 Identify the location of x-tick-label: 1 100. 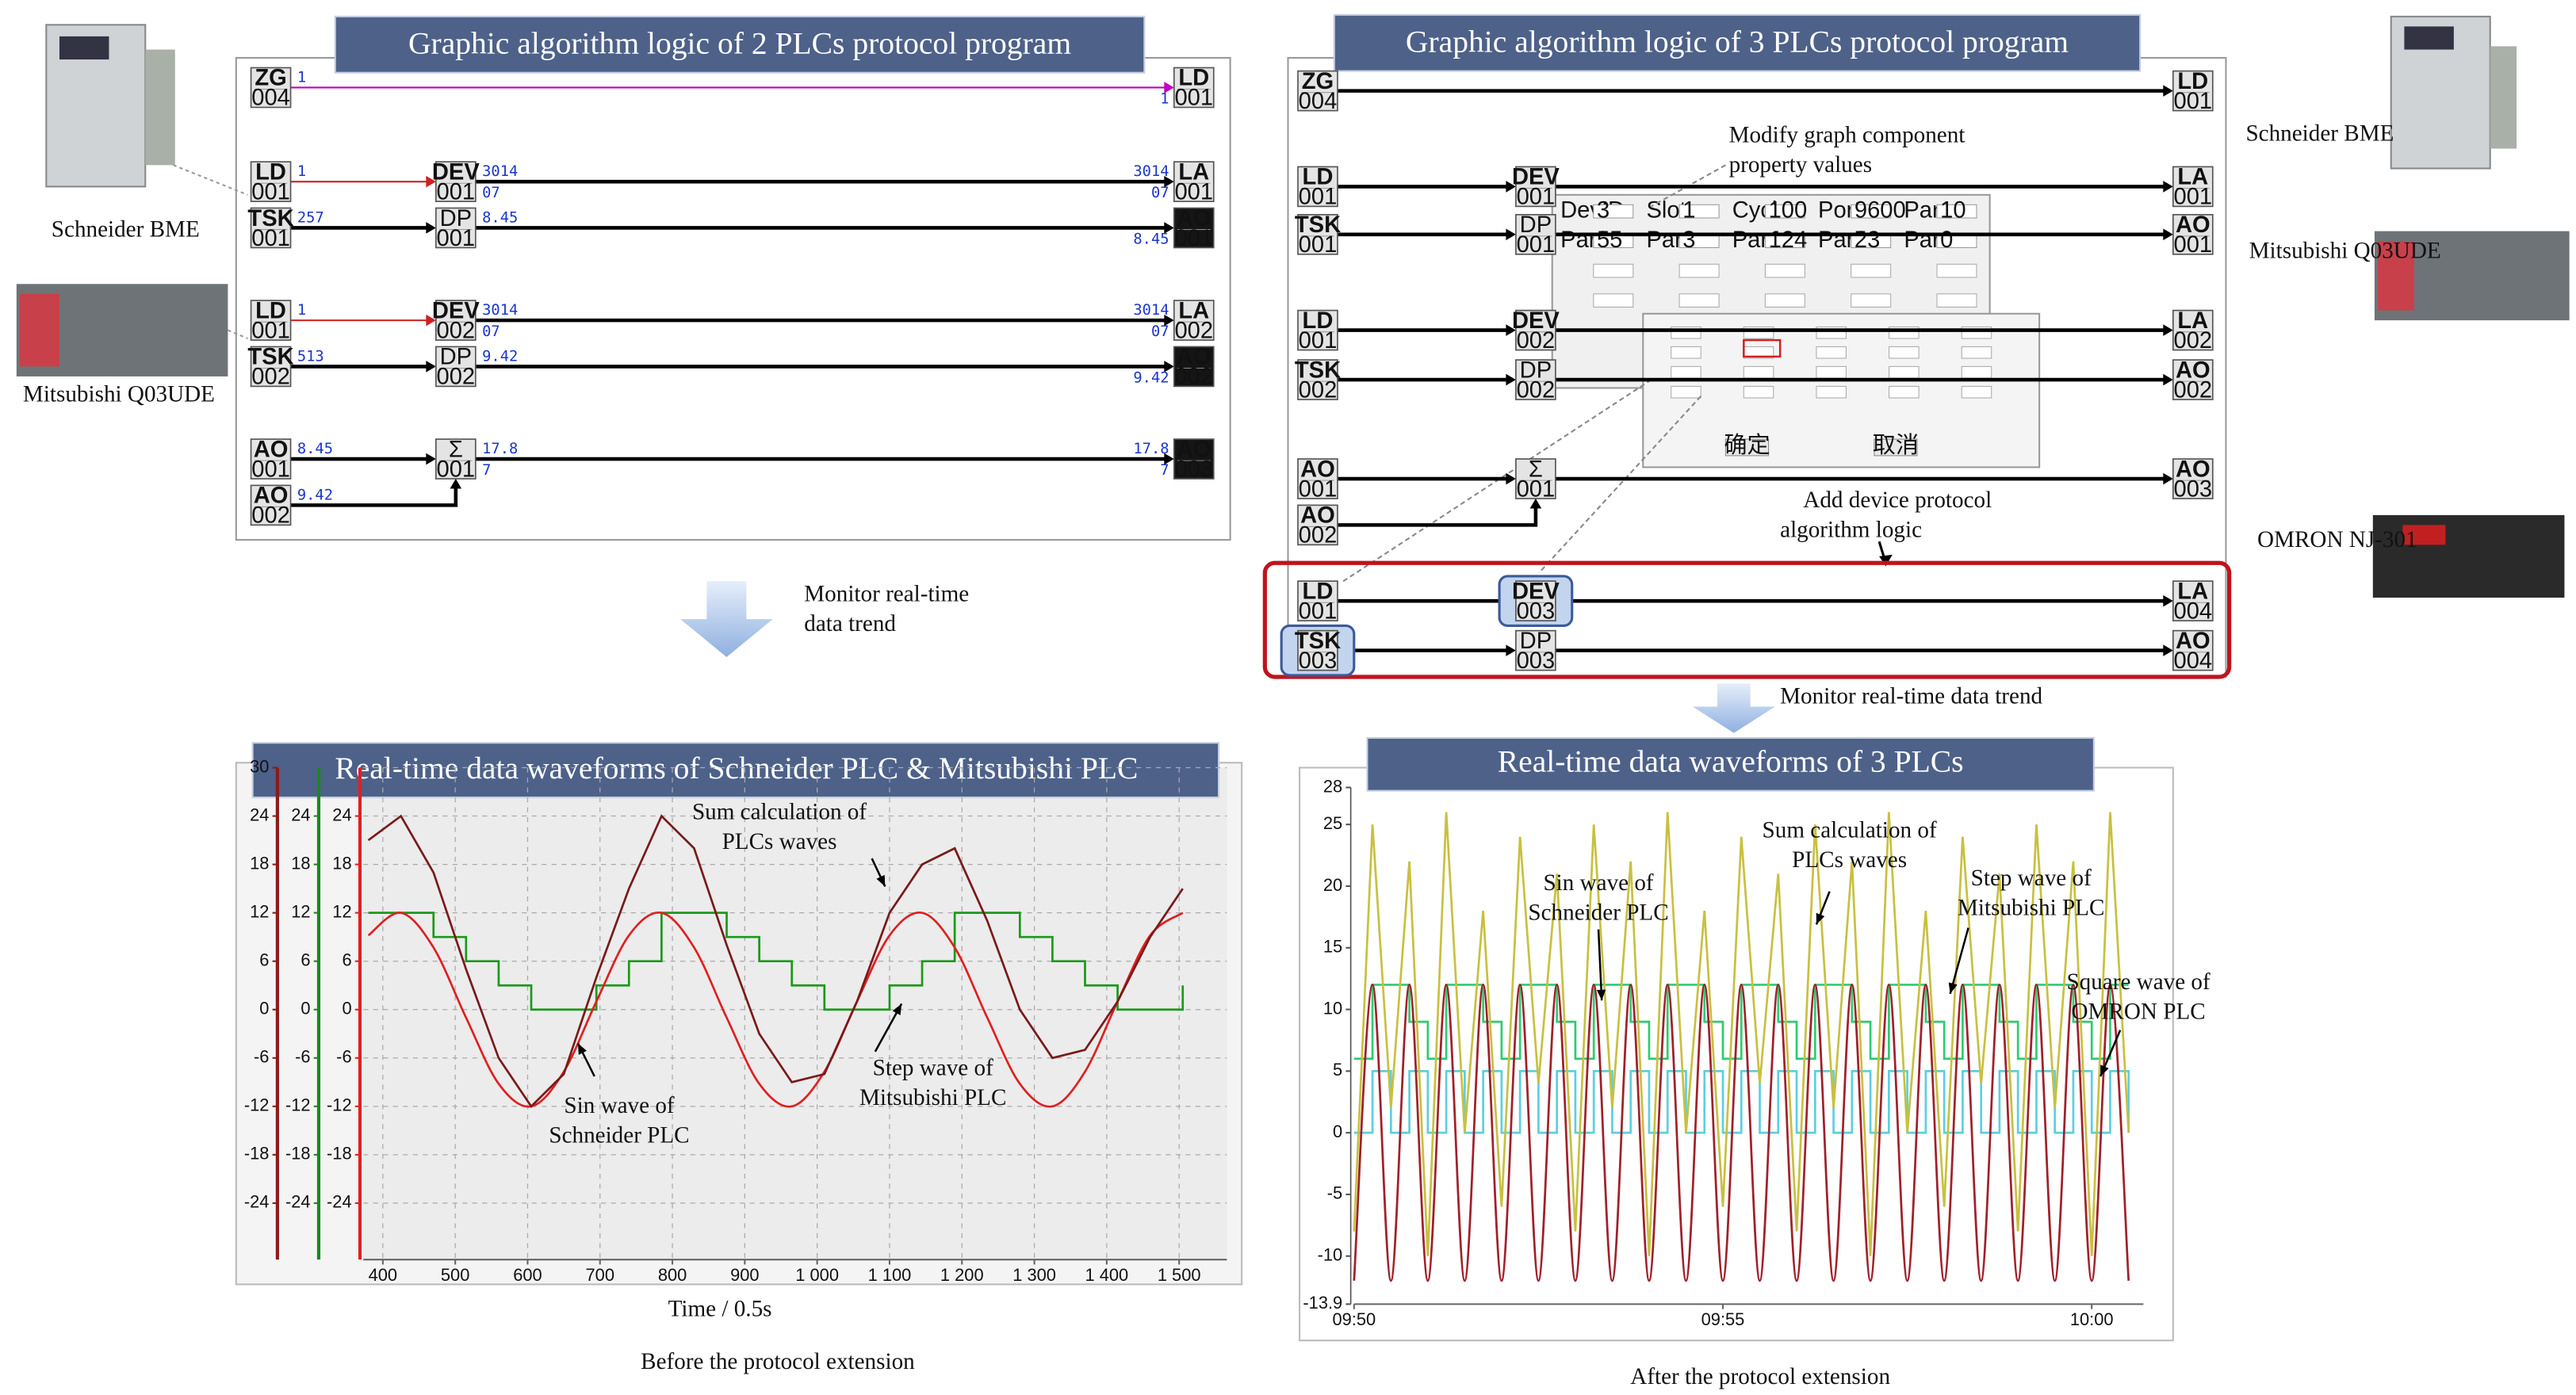
(890, 1275).